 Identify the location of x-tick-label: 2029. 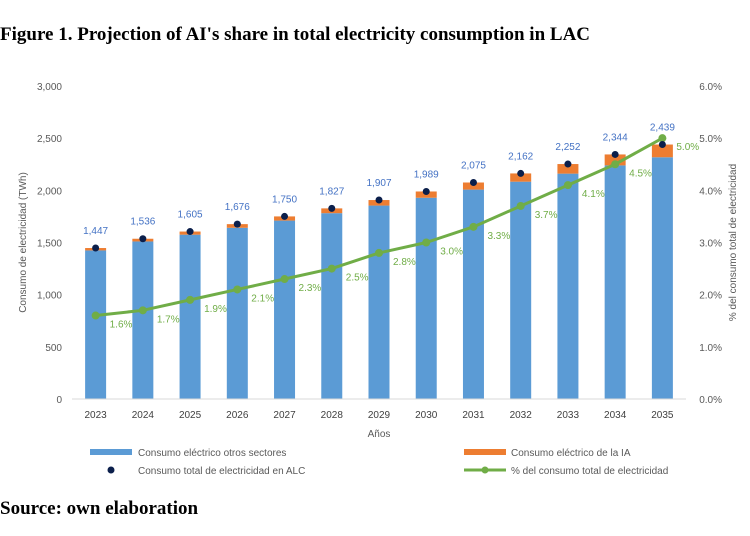
(379, 415).